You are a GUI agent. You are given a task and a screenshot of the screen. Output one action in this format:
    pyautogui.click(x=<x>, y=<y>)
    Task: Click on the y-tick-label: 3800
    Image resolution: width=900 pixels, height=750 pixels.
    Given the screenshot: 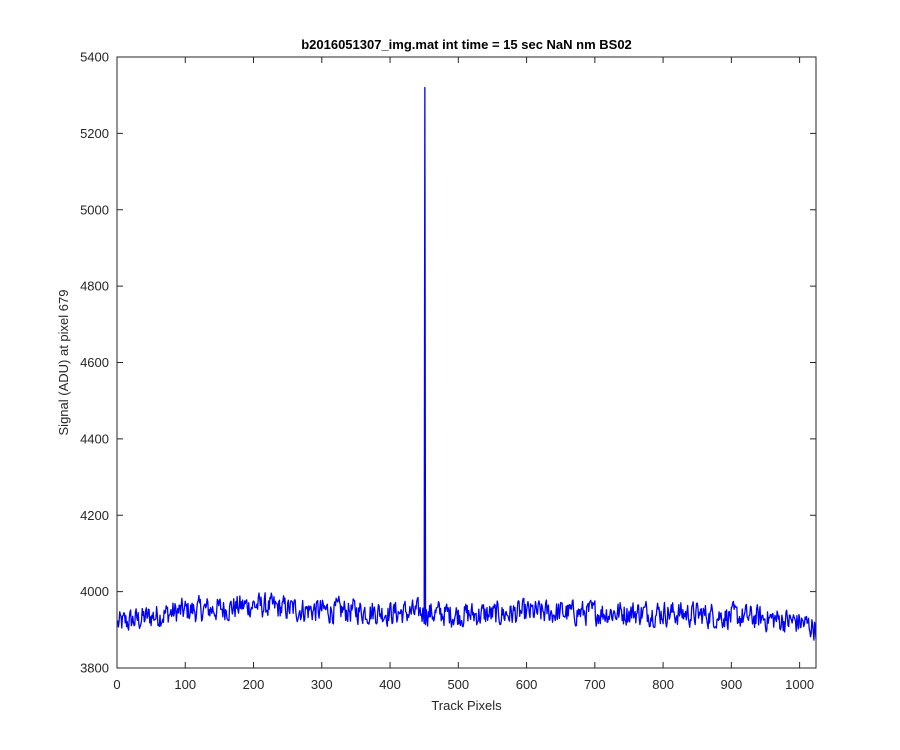 What is the action you would take?
    pyautogui.click(x=94, y=668)
    